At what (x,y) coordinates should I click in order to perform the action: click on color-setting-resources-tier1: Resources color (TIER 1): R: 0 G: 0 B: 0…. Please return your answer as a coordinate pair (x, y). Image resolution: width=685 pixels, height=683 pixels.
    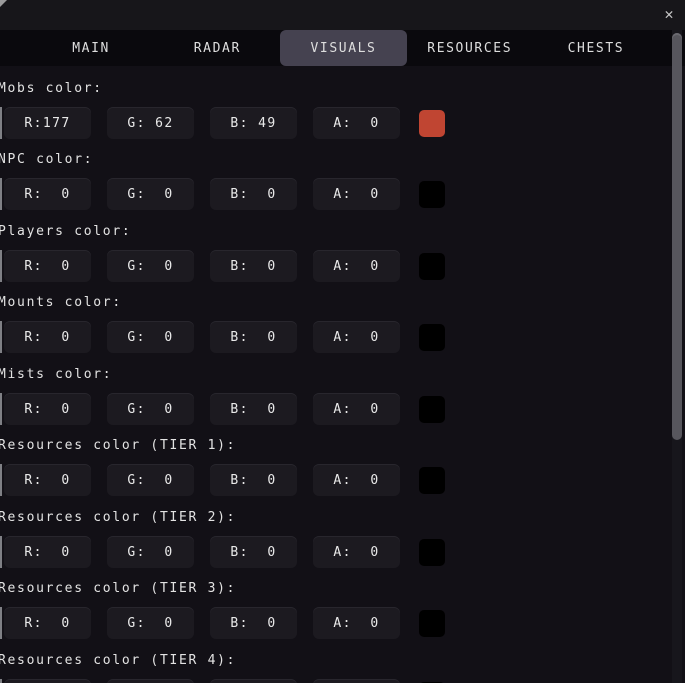
    Looking at the image, I should click on (335, 467).